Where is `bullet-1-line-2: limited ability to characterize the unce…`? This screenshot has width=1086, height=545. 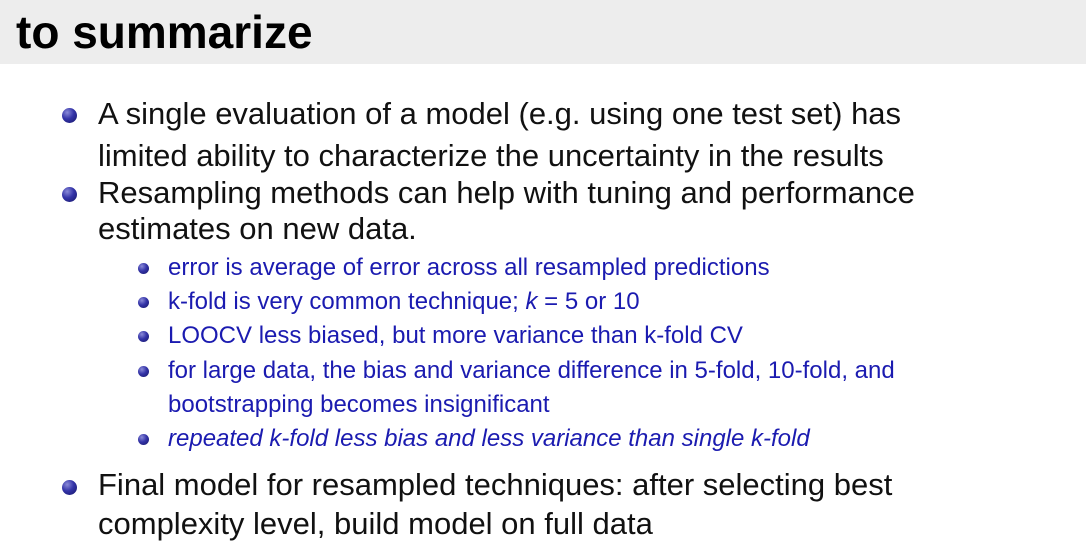 bullet-1-line-2: limited ability to characterize the unce… is located at coordinates (491, 155).